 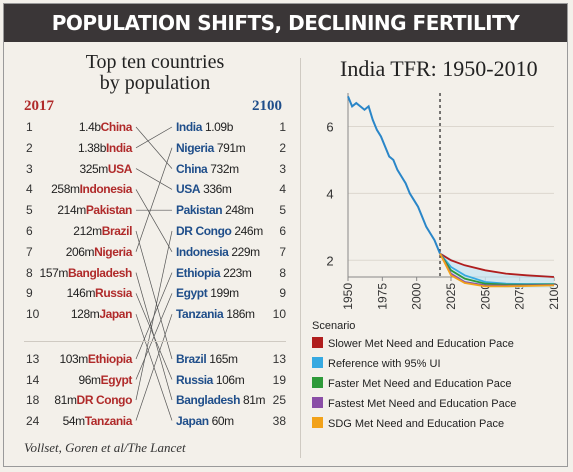 I want to click on legend-label: Reference with 95% UI, so click(x=384, y=364).